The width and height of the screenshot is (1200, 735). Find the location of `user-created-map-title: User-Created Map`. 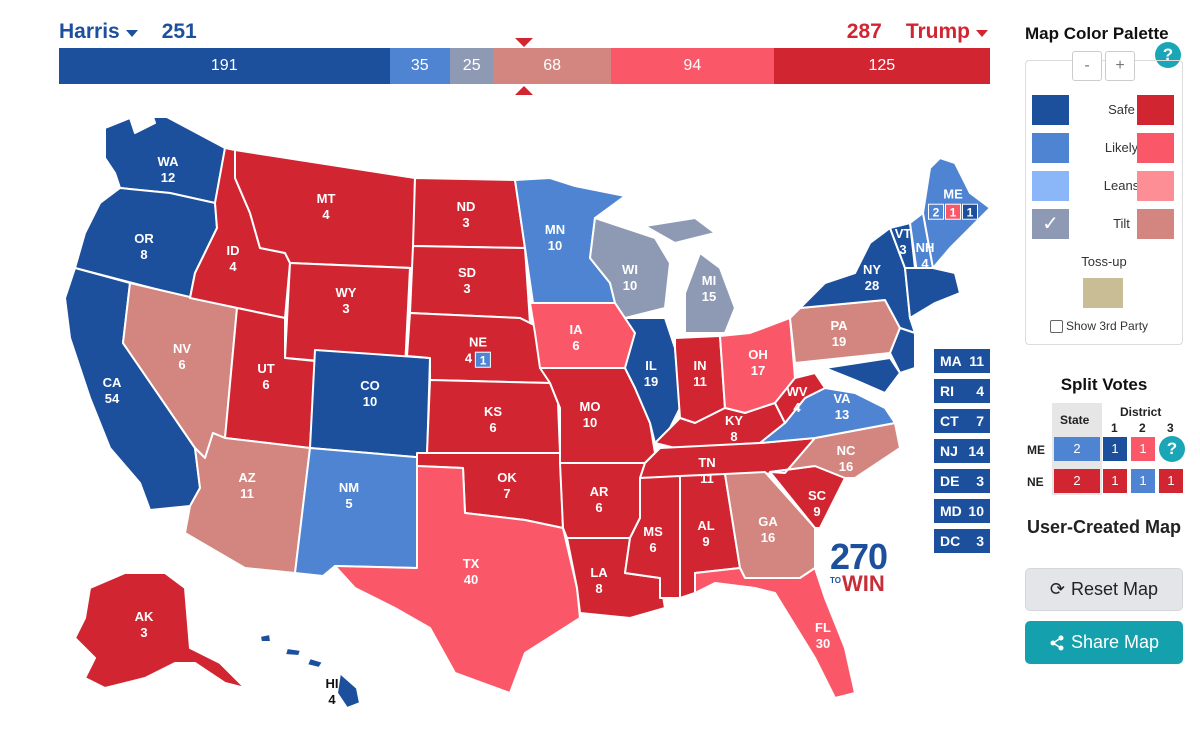

user-created-map-title: User-Created Map is located at coordinates (1104, 527).